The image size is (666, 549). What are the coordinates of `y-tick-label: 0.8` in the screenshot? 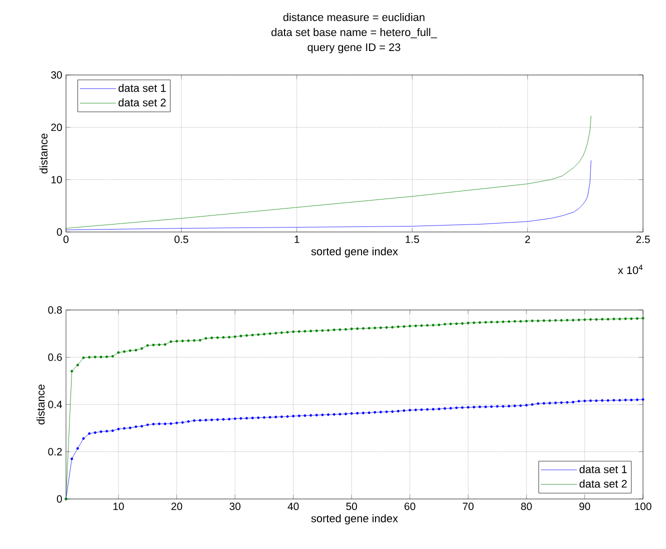 It's located at (55, 310).